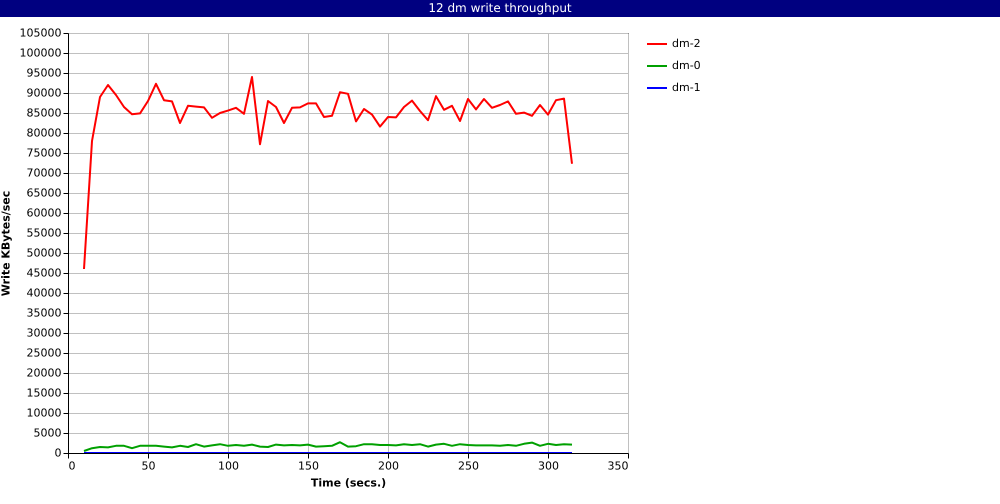 This screenshot has height=504, width=1000. What do you see at coordinates (6, 243) in the screenshot?
I see `y-axis-title: Write KBytes/sec` at bounding box center [6, 243].